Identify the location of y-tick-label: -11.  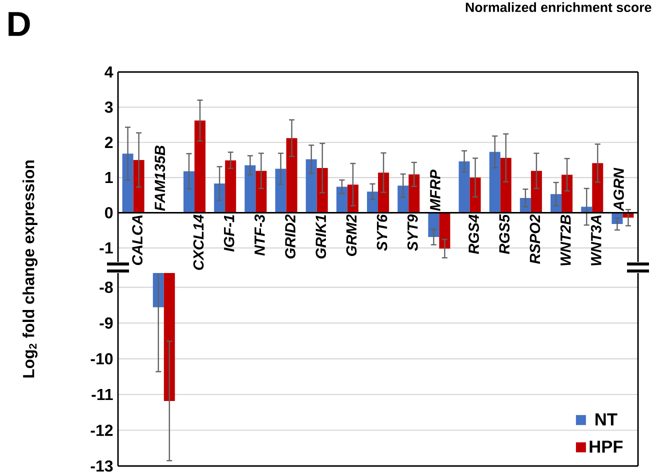
(102, 394).